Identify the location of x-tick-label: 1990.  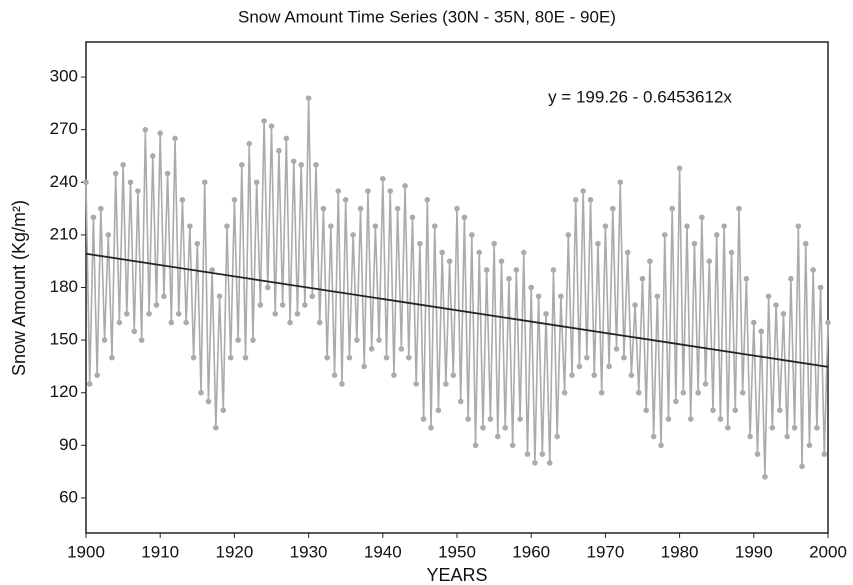
(754, 551).